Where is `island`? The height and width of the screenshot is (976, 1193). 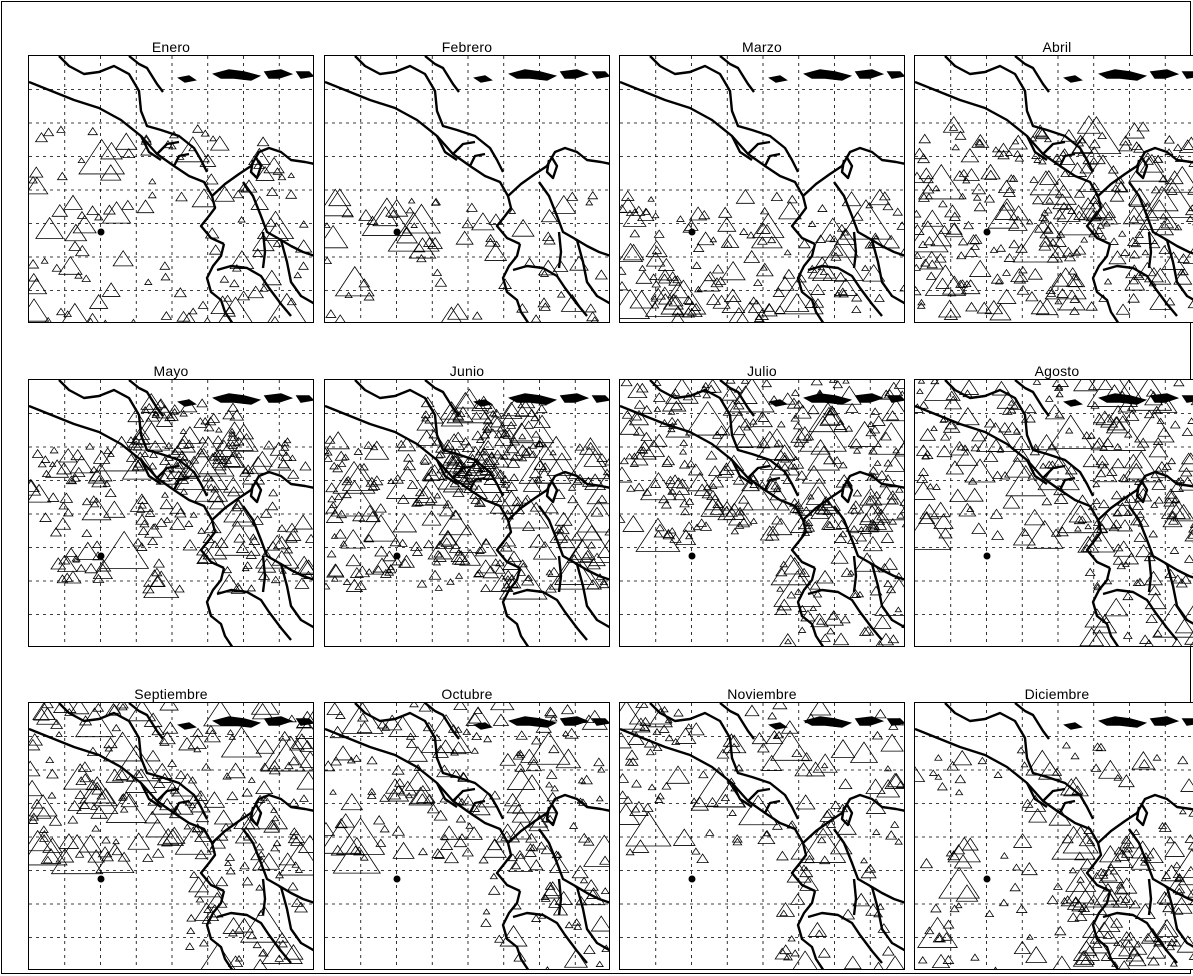 island is located at coordinates (778, 726).